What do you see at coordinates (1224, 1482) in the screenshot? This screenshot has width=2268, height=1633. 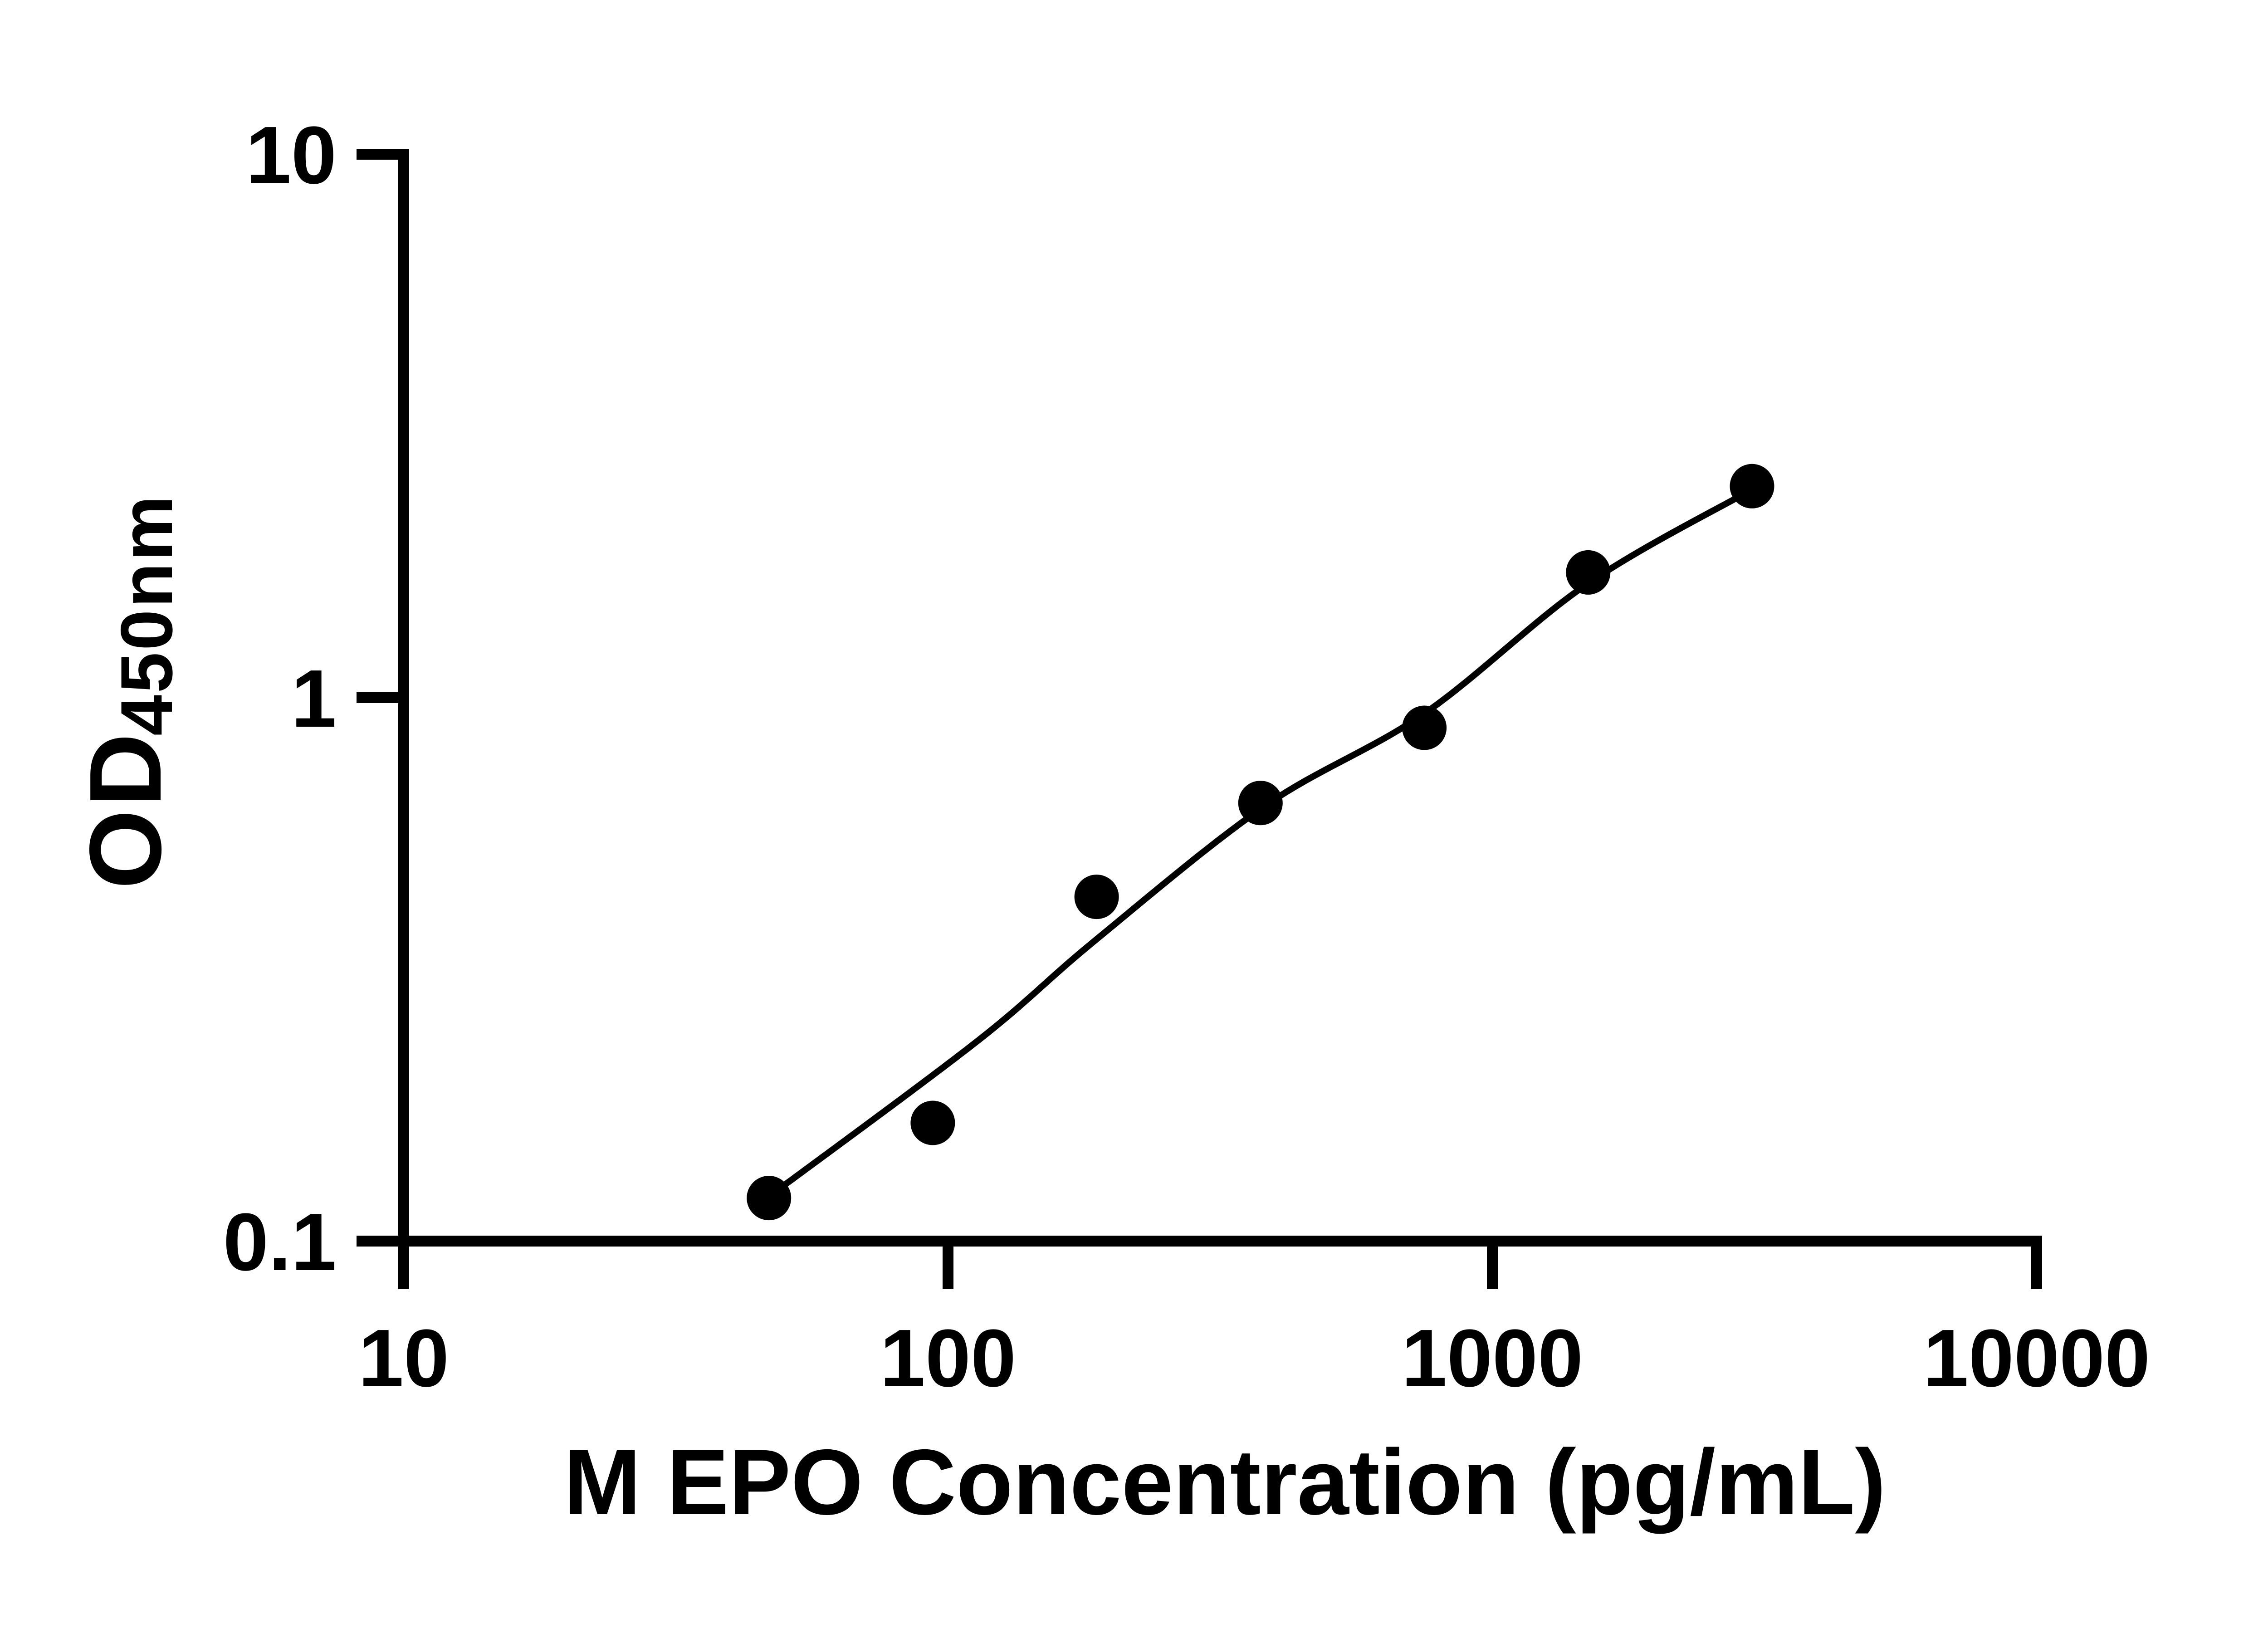 I see `x-axis-title: M EPO Concentration (pg/mL)` at bounding box center [1224, 1482].